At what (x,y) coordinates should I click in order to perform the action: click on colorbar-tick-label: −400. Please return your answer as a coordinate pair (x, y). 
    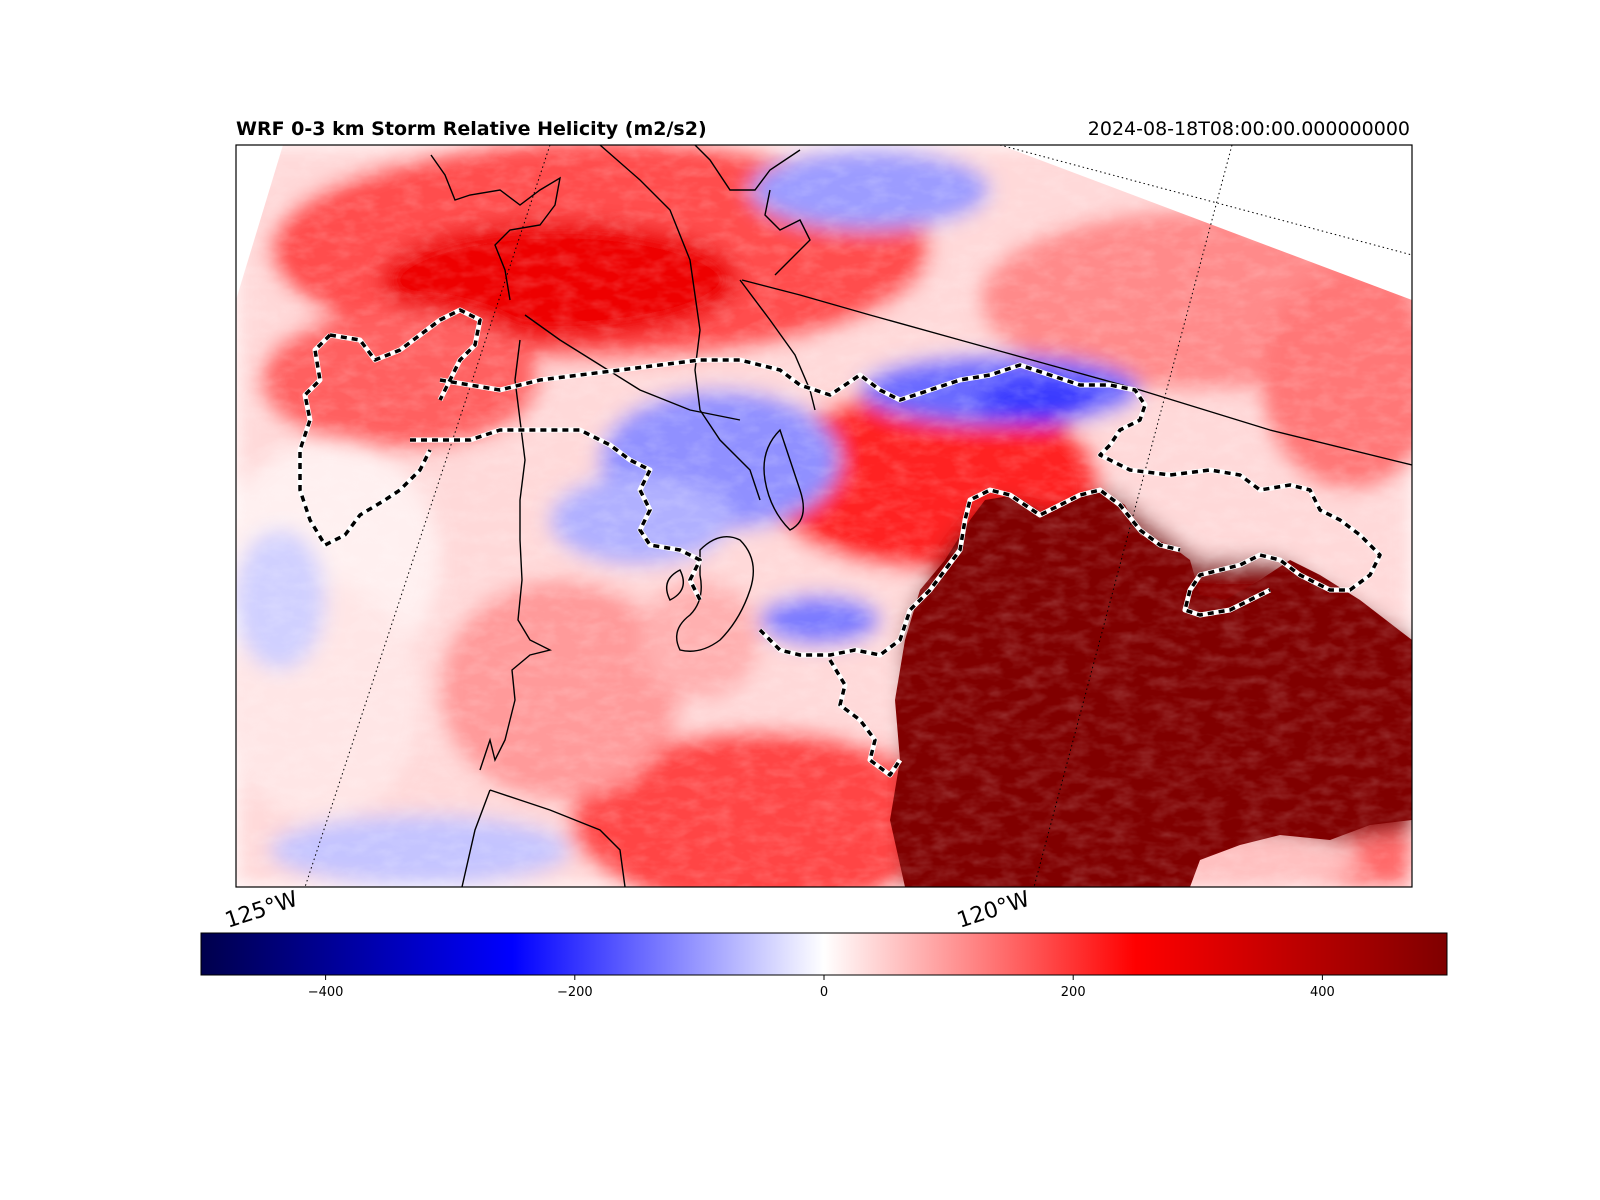
    Looking at the image, I should click on (326, 992).